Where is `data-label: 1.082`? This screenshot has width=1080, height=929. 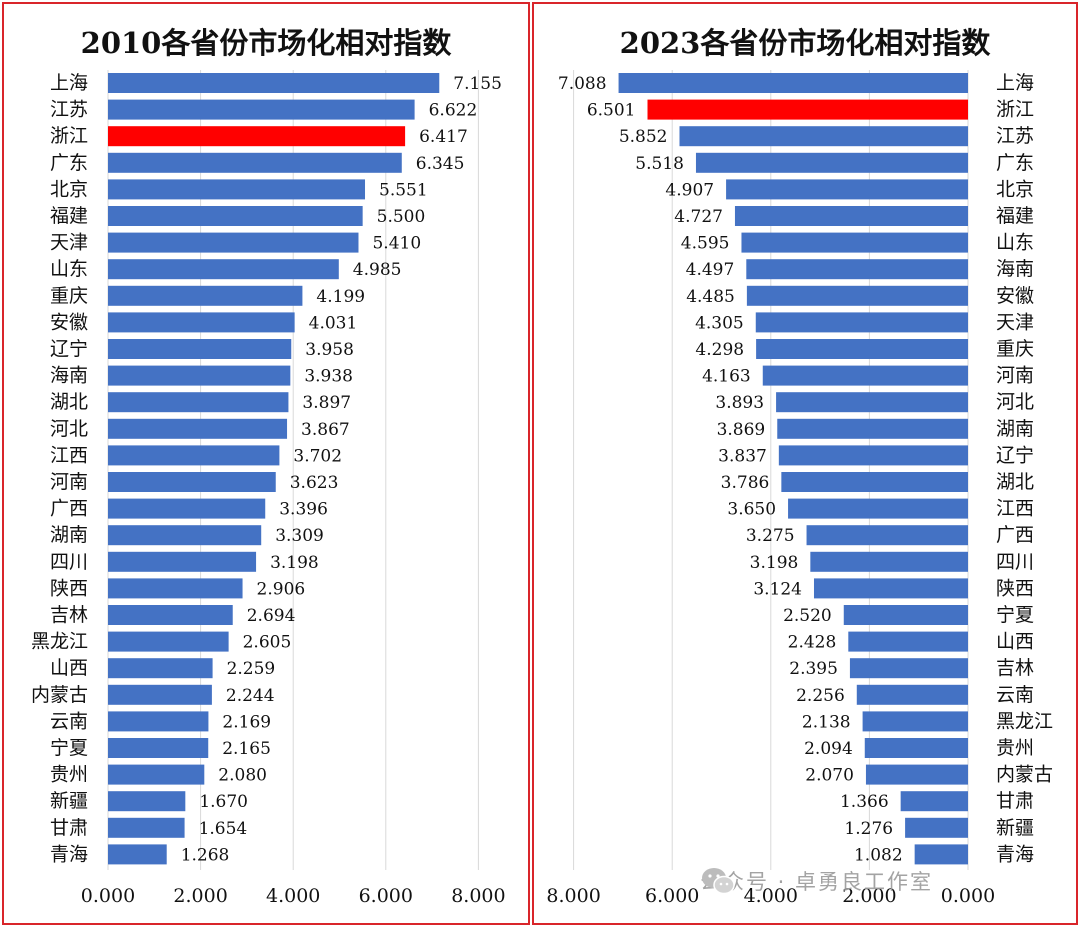
data-label: 1.082 is located at coordinates (878, 855).